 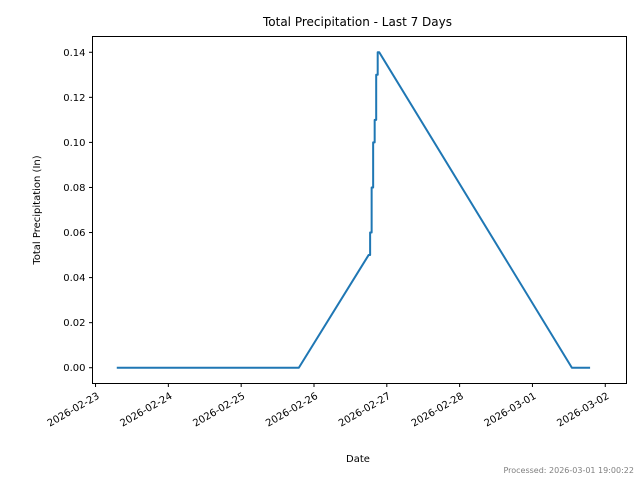 What do you see at coordinates (292, 410) in the screenshot?
I see `x-tick-label: 2026-02-26` at bounding box center [292, 410].